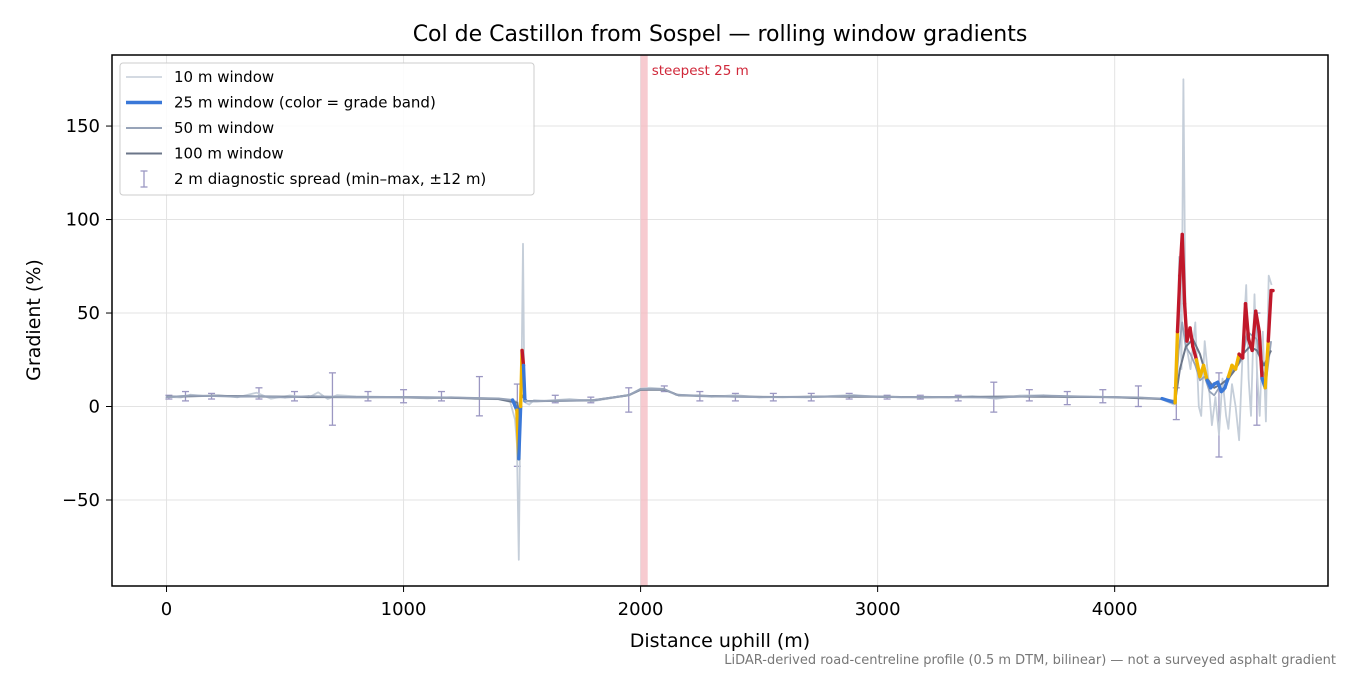 The height and width of the screenshot is (675, 1350). I want to click on legend-label: 100 m window, so click(229, 154).